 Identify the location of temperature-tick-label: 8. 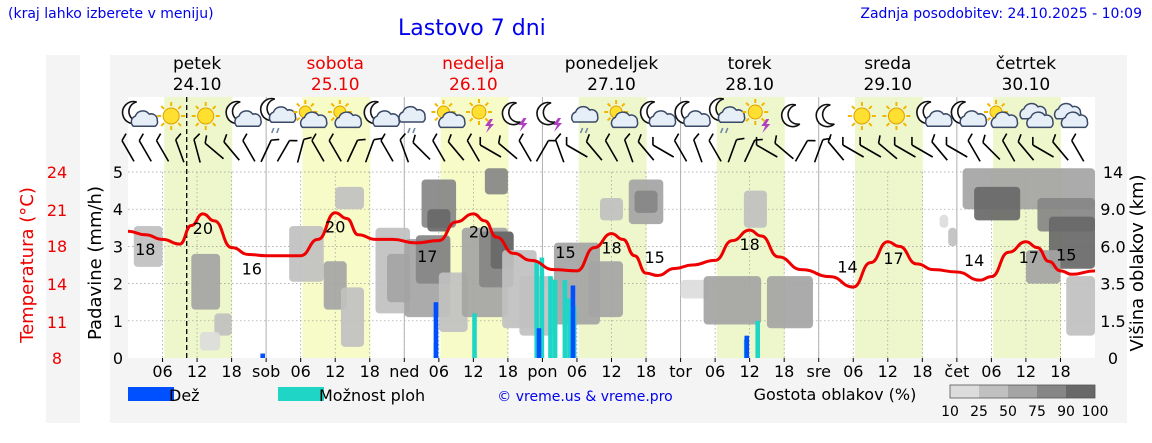
(57, 358).